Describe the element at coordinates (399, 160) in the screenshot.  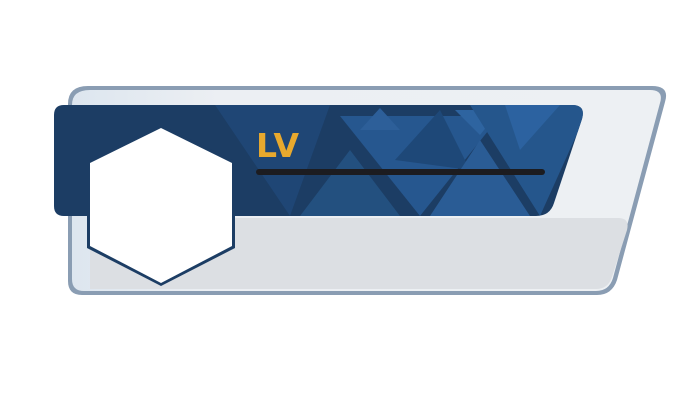
I see `banner-pattern` at that location.